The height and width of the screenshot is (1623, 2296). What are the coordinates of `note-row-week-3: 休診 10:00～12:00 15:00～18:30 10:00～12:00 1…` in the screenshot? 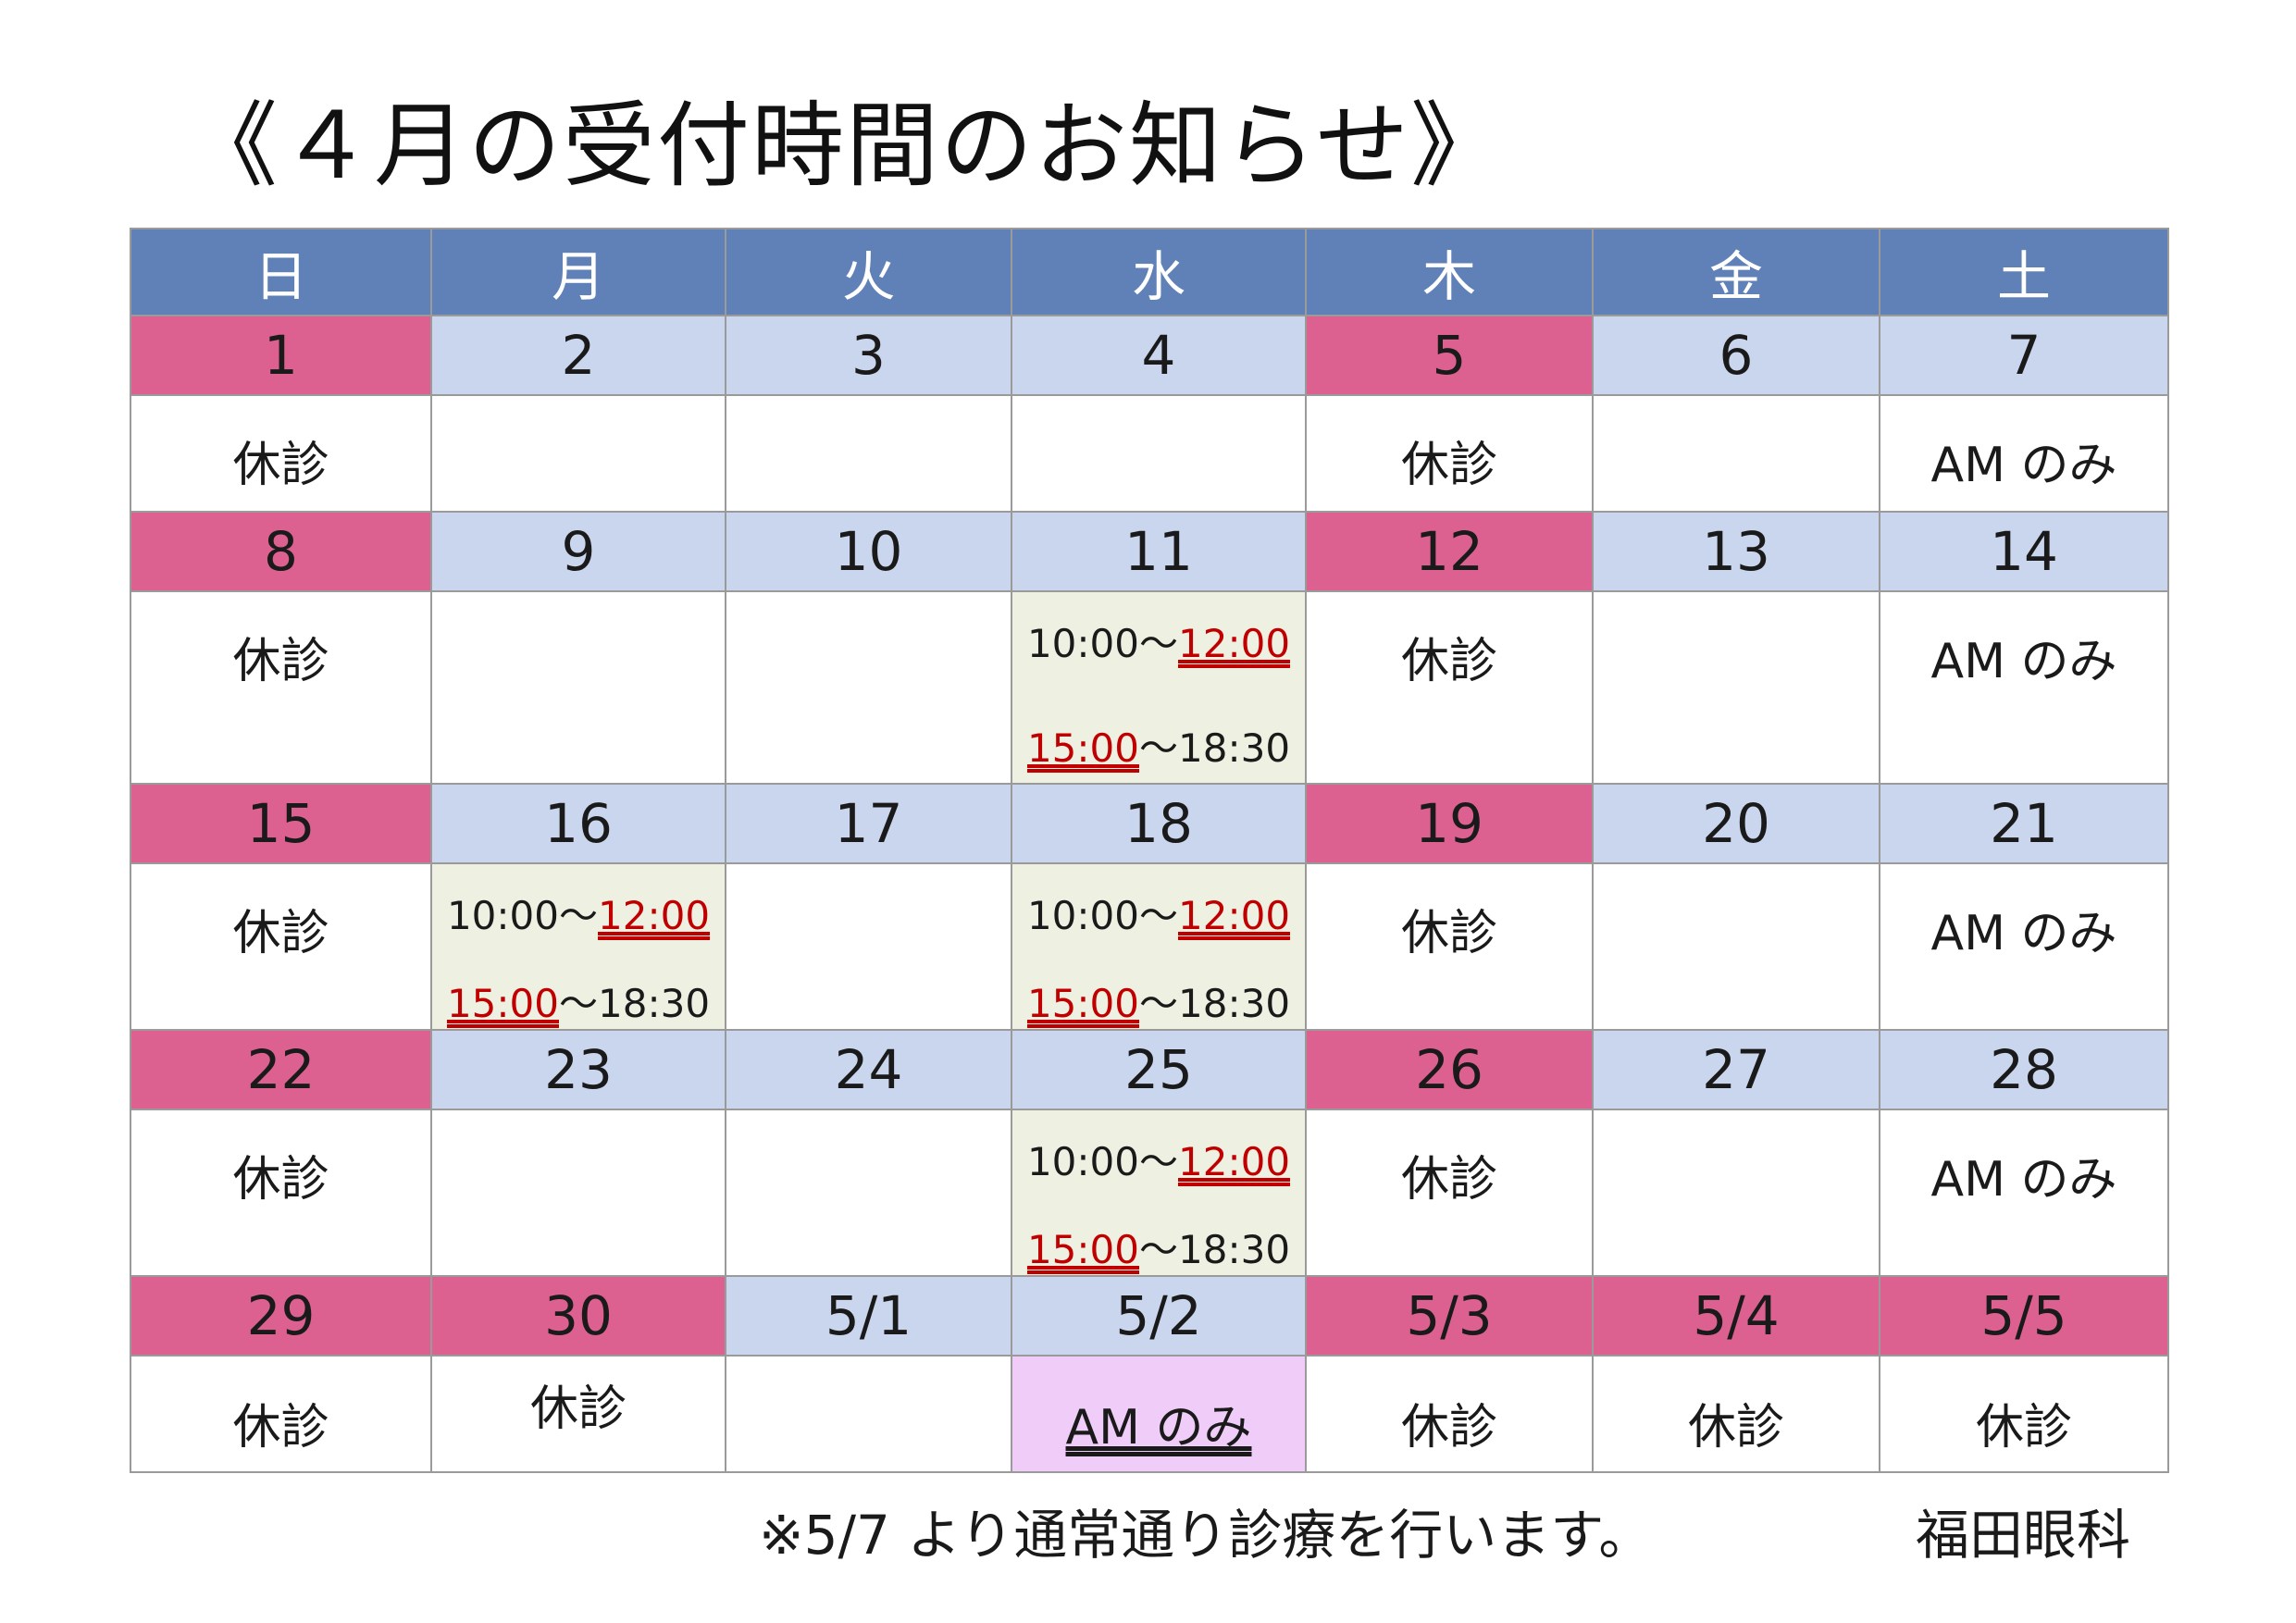 It's located at (1150, 946).